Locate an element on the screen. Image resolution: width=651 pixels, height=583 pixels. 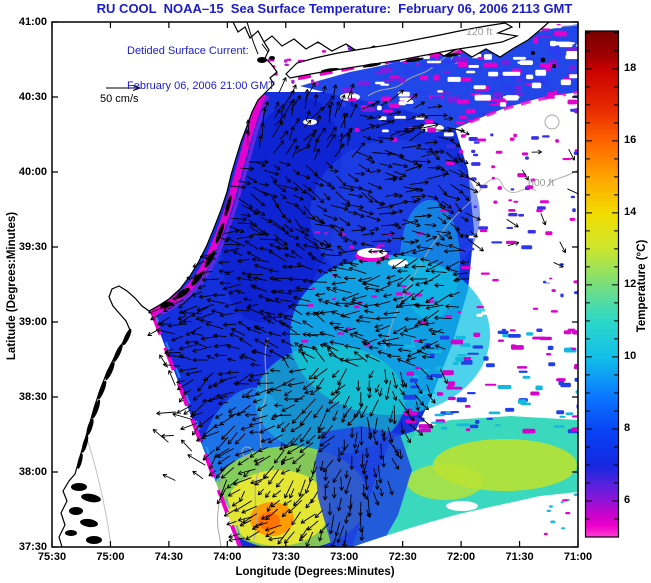
y-axis-title: Latitude (Degrees:Minutes) is located at coordinates (12, 286).